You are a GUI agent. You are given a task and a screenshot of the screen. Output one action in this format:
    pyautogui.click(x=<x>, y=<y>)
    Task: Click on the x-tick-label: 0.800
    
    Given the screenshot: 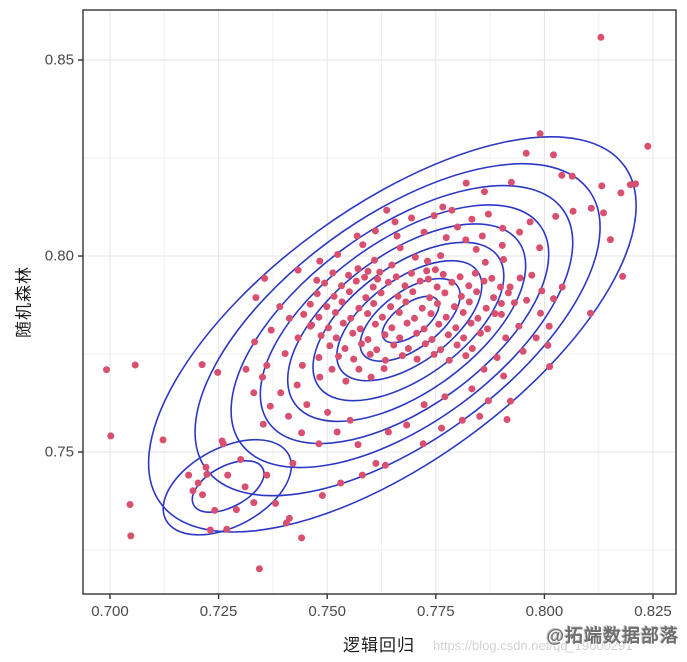 What is the action you would take?
    pyautogui.click(x=544, y=611)
    